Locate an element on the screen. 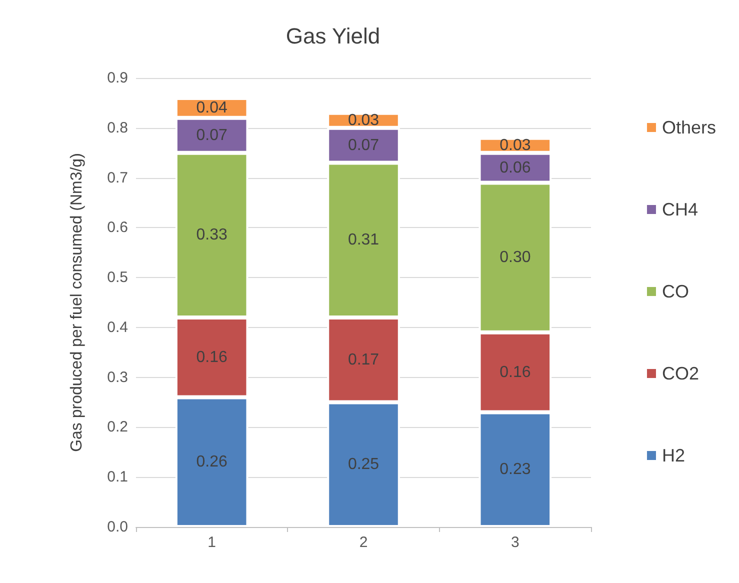 The image size is (739, 583). data-label: 0.04 is located at coordinates (212, 107).